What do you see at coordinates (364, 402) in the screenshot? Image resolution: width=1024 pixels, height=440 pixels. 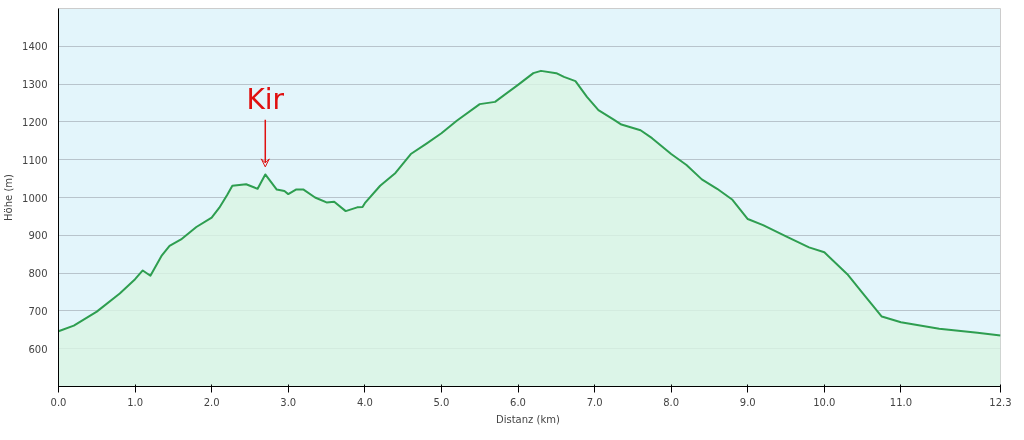 I see `x-tick-label: 4.0` at bounding box center [364, 402].